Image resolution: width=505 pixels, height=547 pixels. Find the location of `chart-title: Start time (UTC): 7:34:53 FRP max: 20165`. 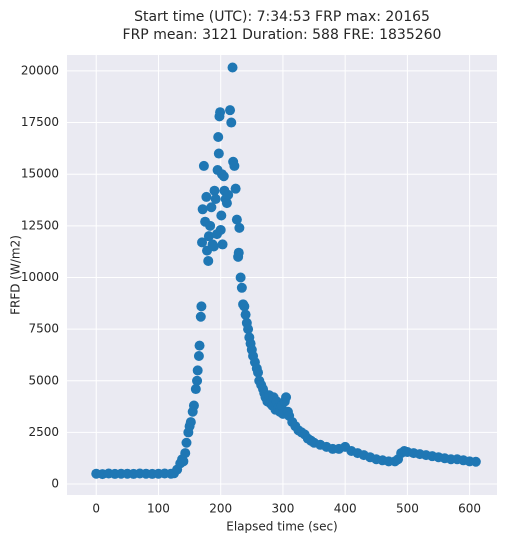

chart-title: Start time (UTC): 7:34:53 FRP max: 20165 is located at coordinates (282, 17).